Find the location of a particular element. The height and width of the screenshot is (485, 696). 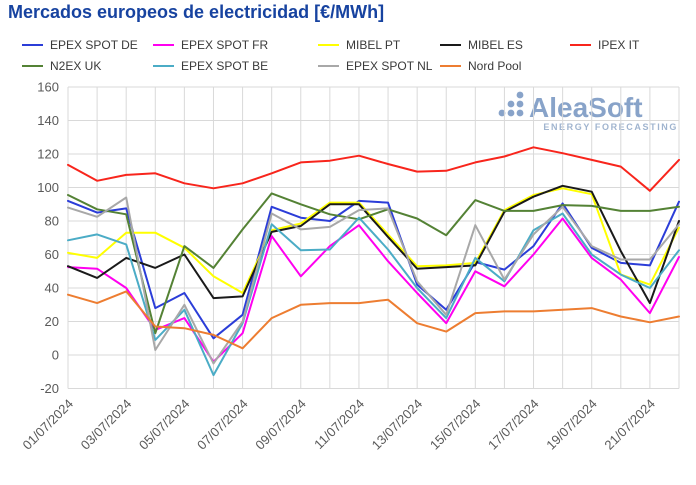

svg-text: 19/07/2024 is located at coordinates (571, 424).